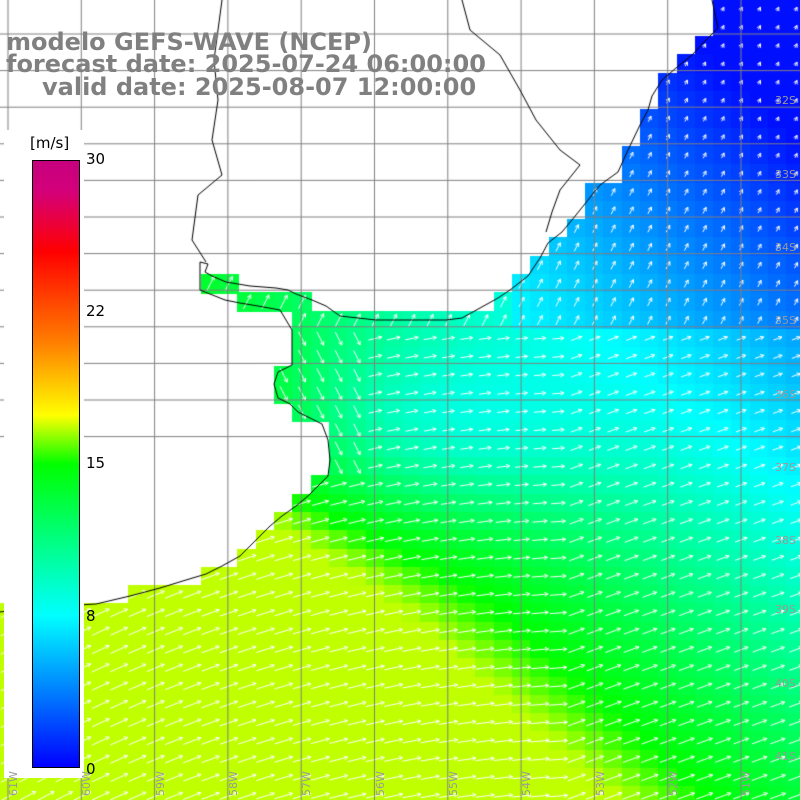 The height and width of the screenshot is (800, 800). What do you see at coordinates (785, 247) in the screenshot?
I see `lat-label: 34S` at bounding box center [785, 247].